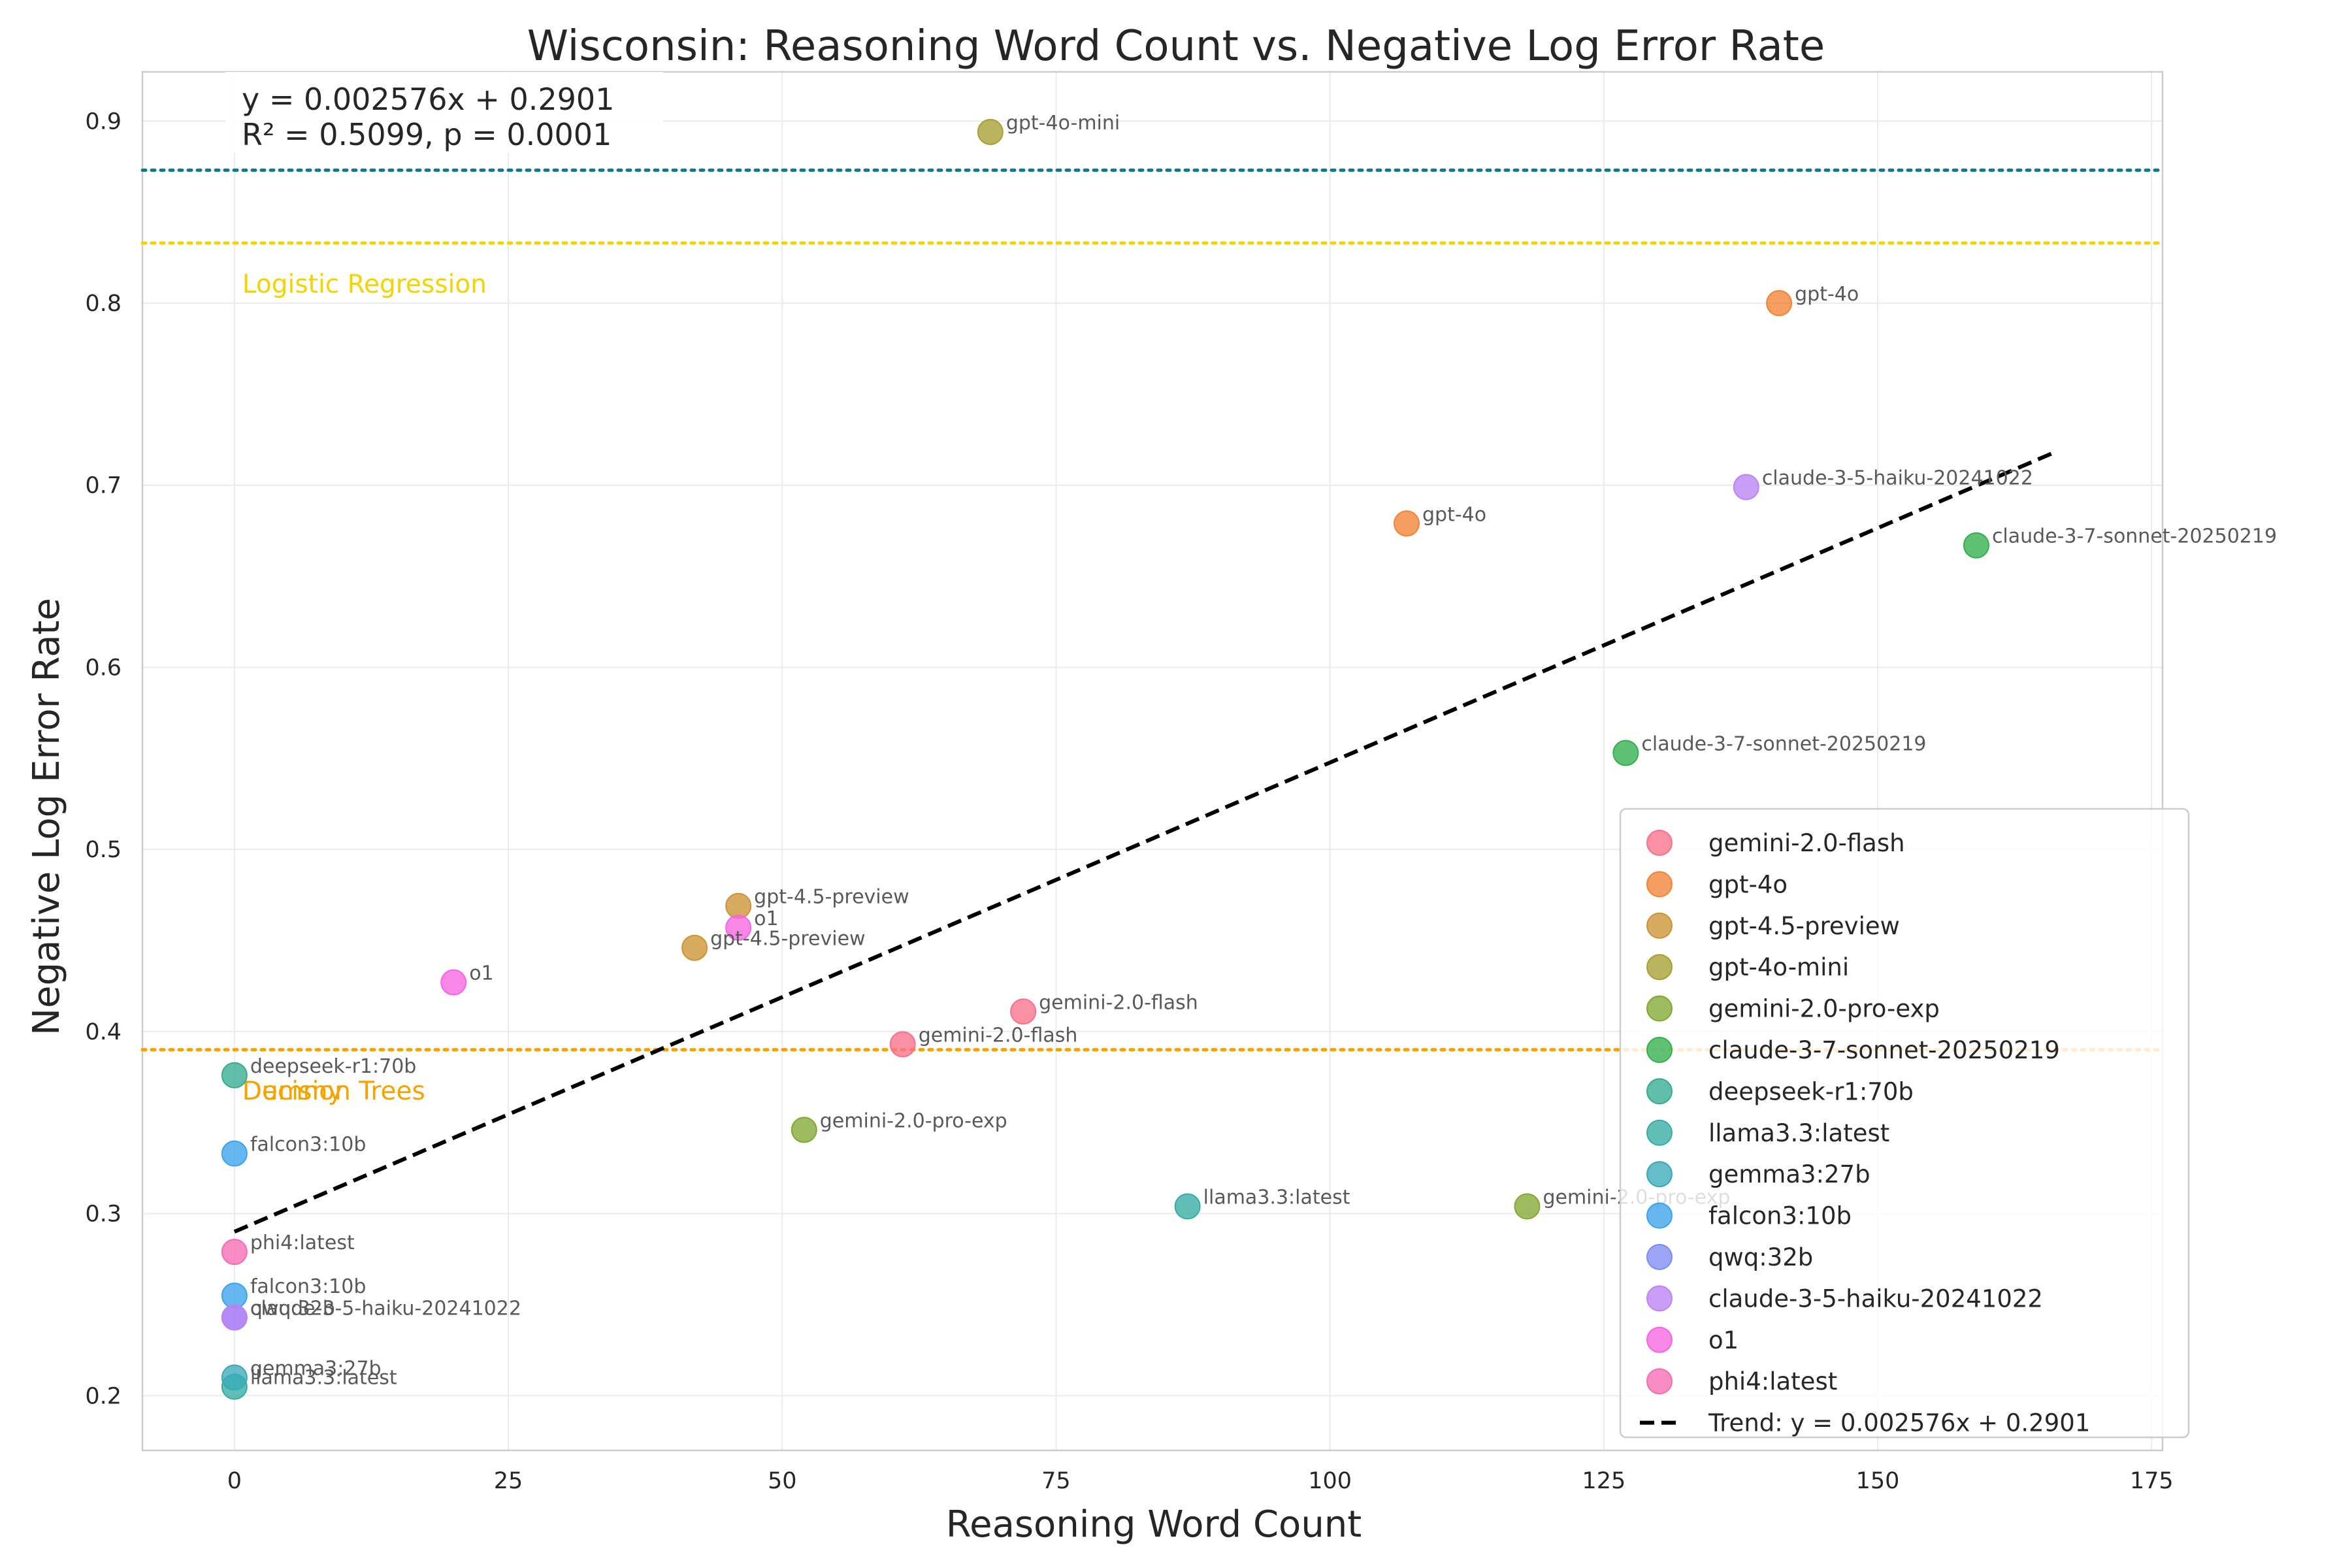 This screenshot has height=1568, width=2352. Describe the element at coordinates (1748, 884) in the screenshot. I see `legend-label: gpt-4o` at that location.